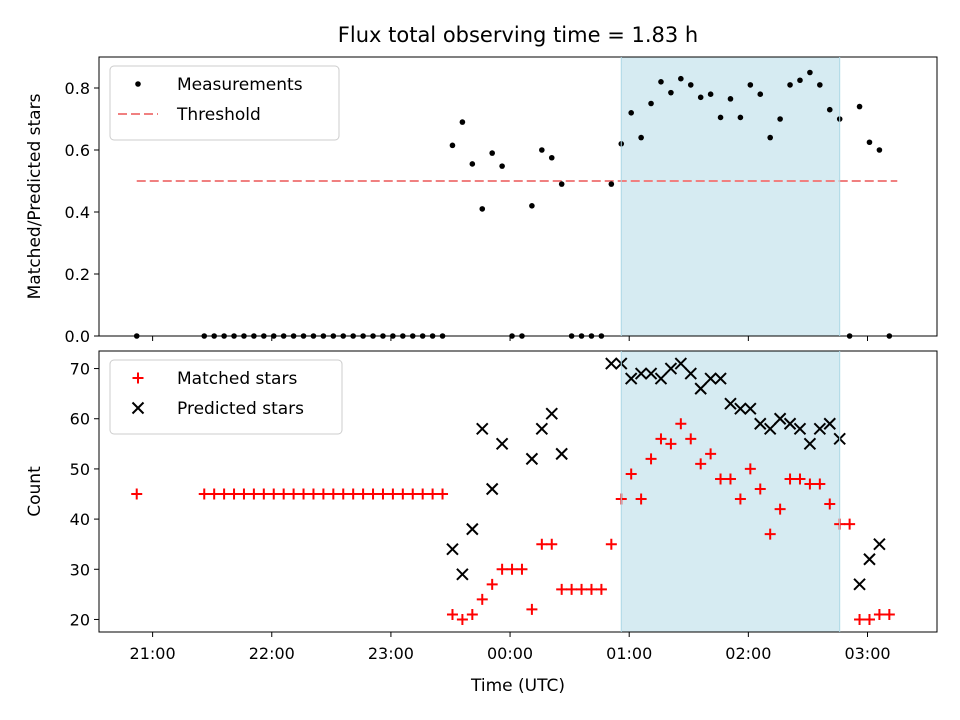  I want to click on x-tick-label: 00:00, so click(510, 653).